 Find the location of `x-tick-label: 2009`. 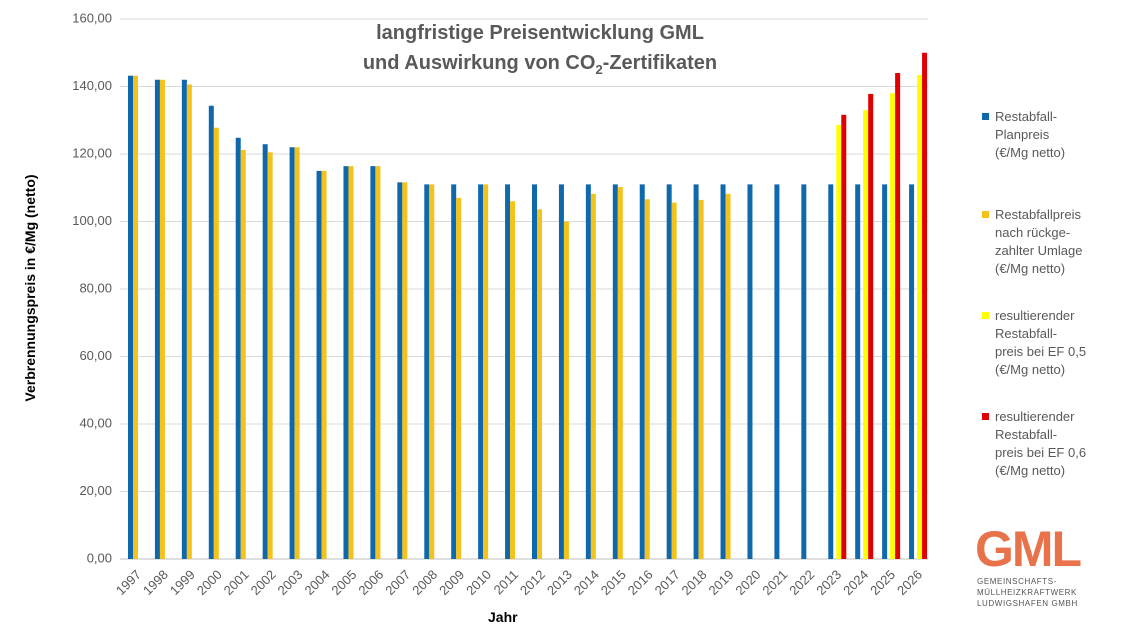

x-tick-label: 2009 is located at coordinates (451, 582).